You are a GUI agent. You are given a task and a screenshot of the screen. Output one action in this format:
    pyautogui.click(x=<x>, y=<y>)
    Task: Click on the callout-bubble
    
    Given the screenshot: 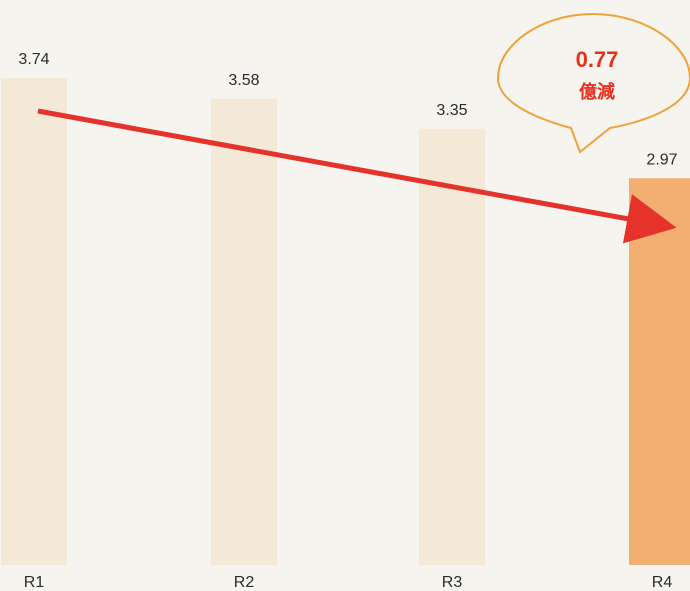 What is the action you would take?
    pyautogui.click(x=593, y=83)
    